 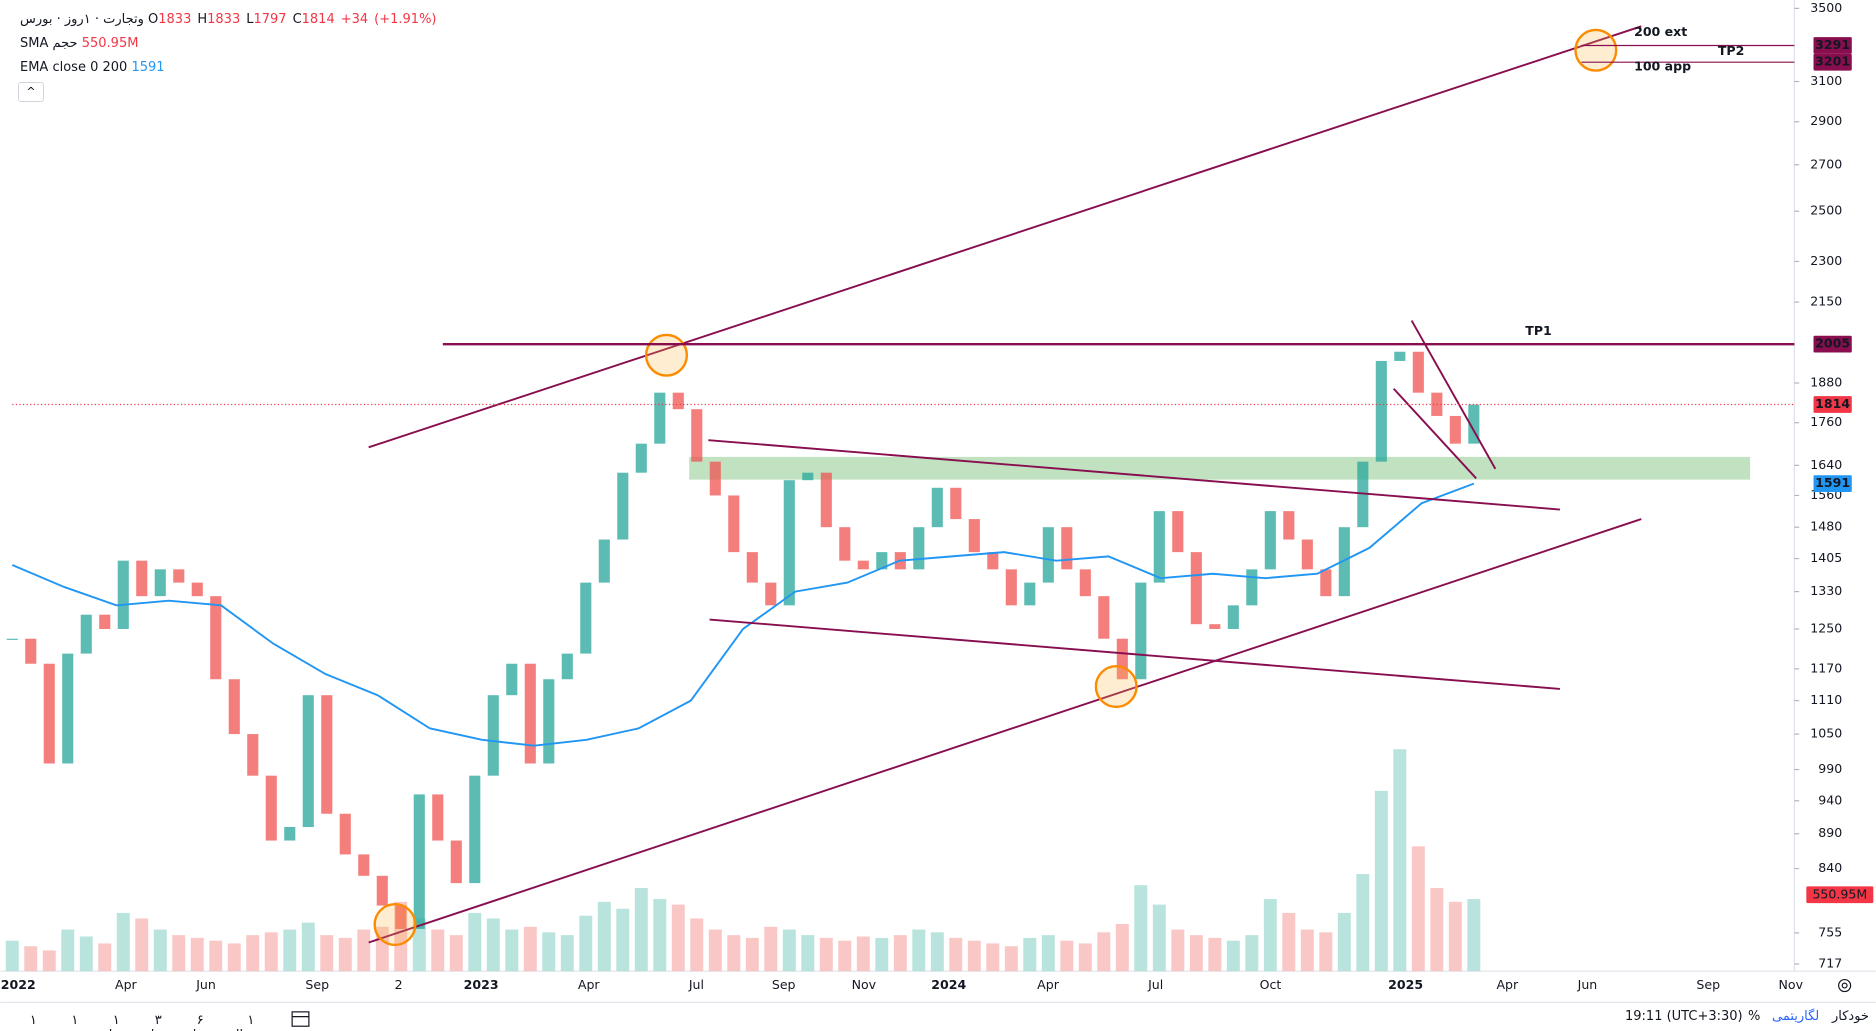 I want to click on x-tick-label: 2024, so click(x=948, y=984).